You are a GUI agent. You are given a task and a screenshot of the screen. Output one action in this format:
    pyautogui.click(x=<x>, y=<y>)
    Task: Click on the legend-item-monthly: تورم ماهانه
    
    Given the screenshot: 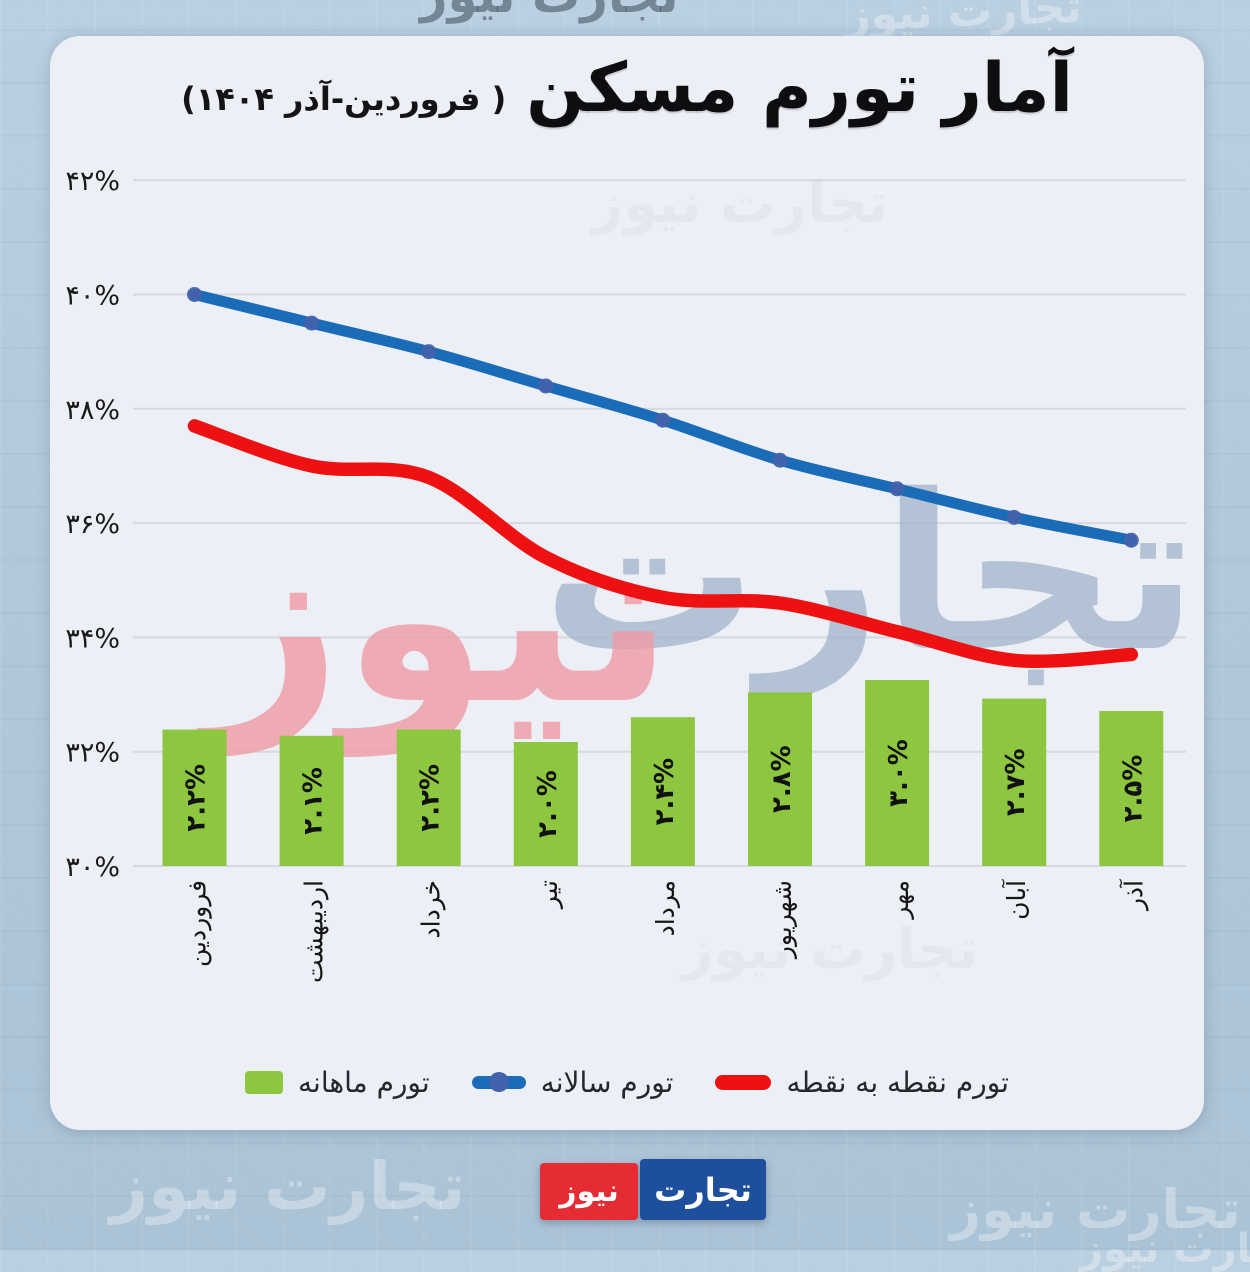 What is the action you would take?
    pyautogui.click(x=337, y=1082)
    